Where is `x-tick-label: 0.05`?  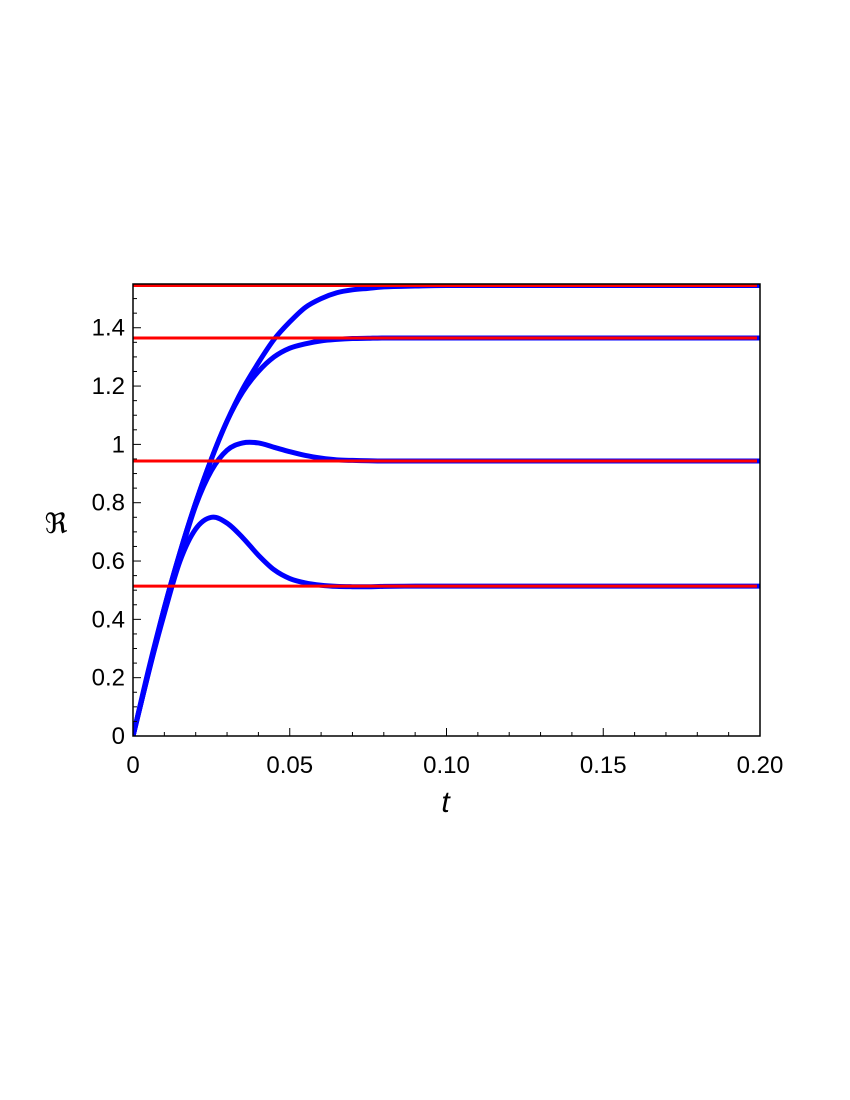 x-tick-label: 0.05 is located at coordinates (289, 765).